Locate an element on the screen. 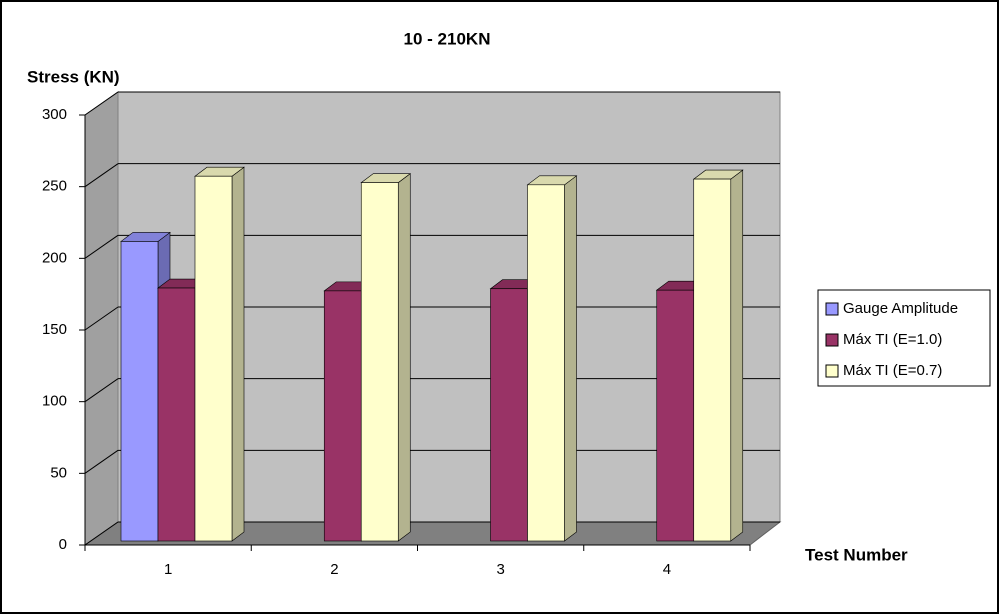 This screenshot has width=1000, height=615. y-axis-title: Stress (KN) is located at coordinates (73, 76).